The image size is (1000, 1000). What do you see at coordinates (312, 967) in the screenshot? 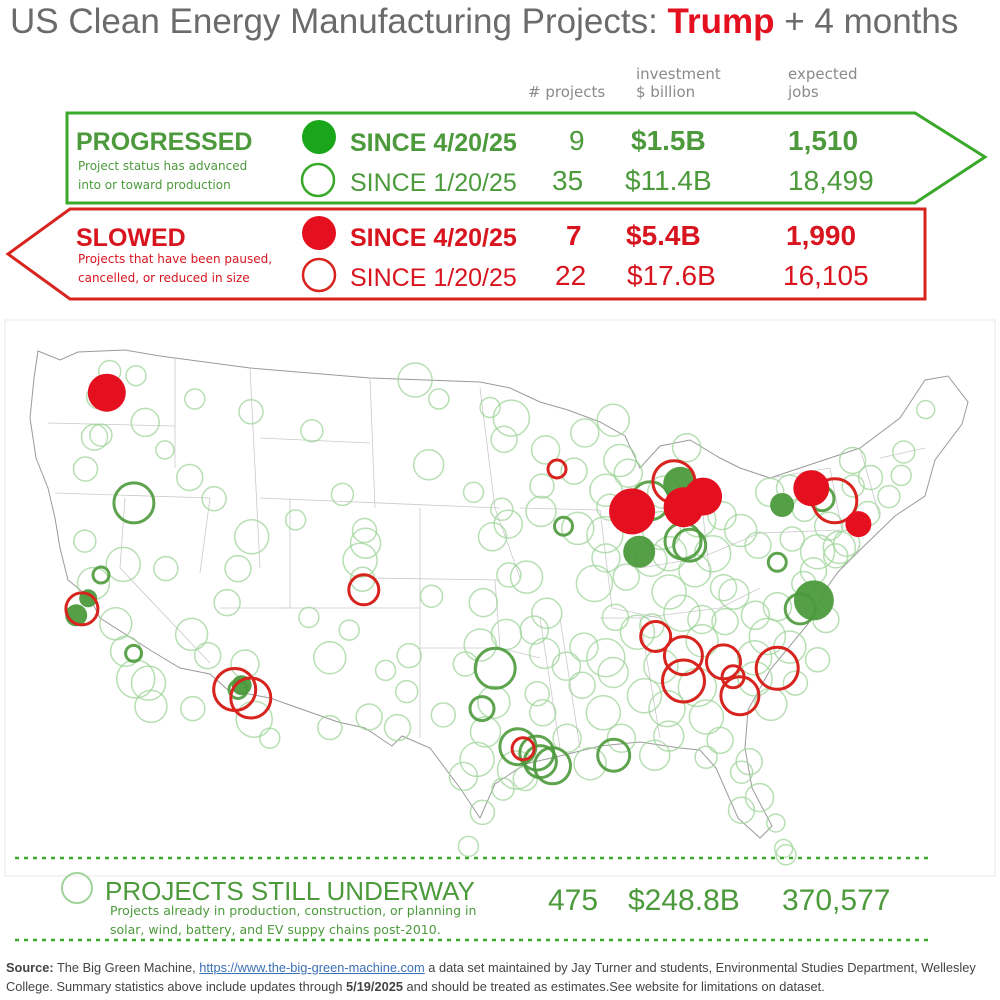
I see `source-link: https://www.the-big-green-machine.com` at bounding box center [312, 967].